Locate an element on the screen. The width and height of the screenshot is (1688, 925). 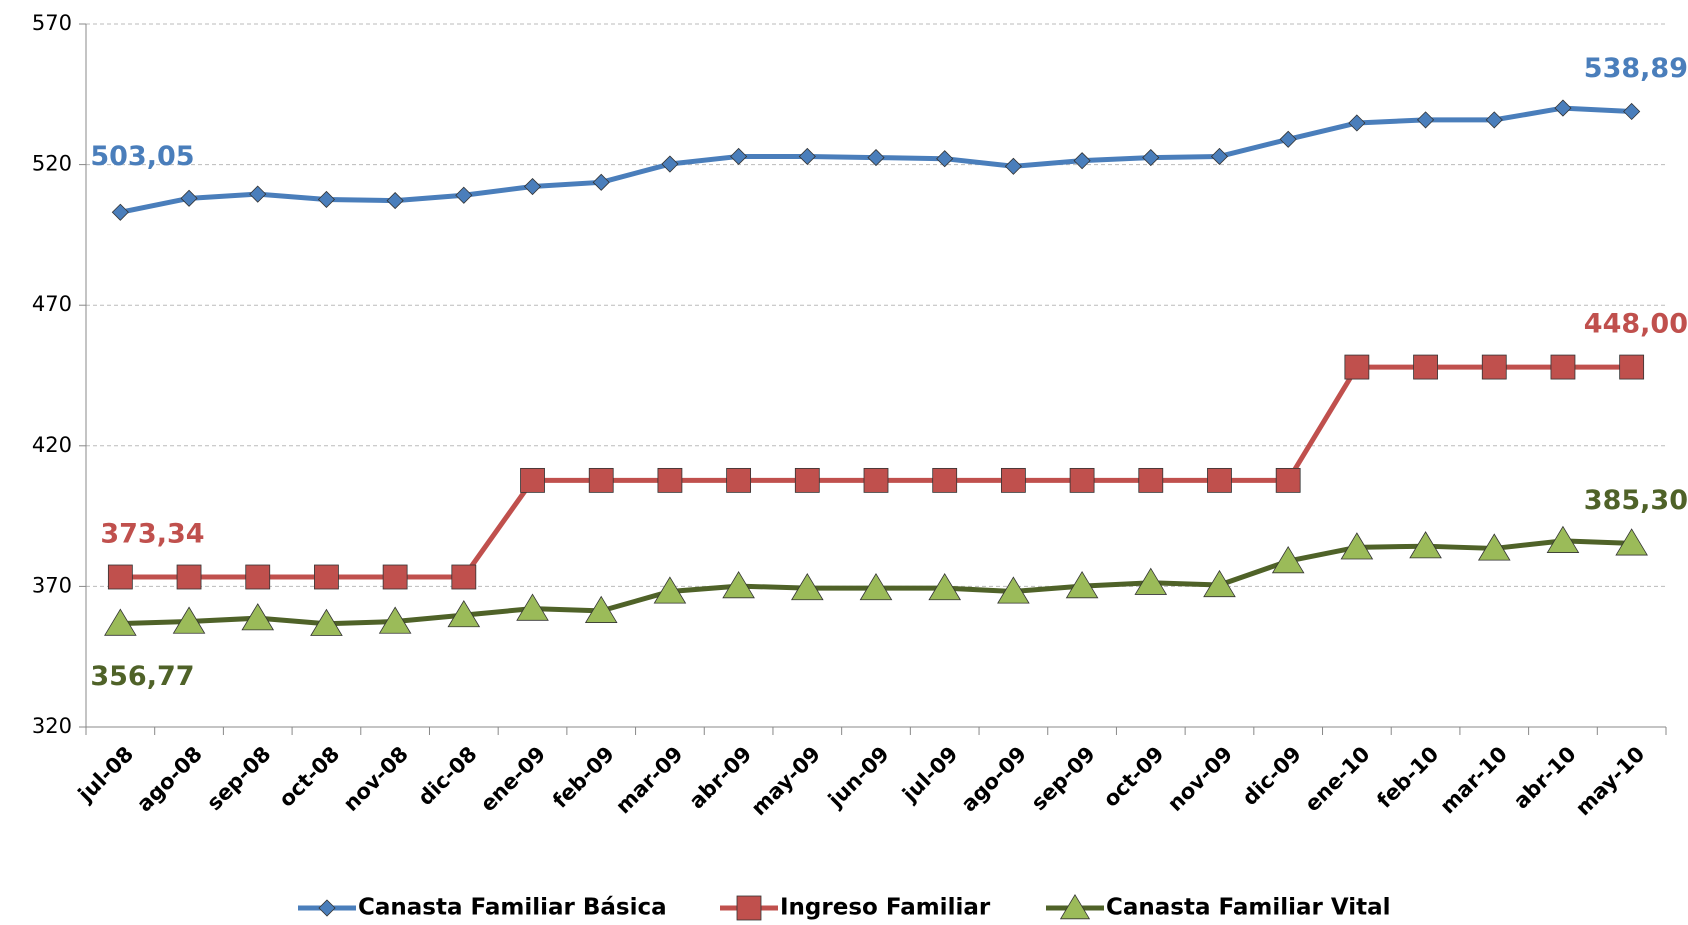
x-tick-label: may-10 is located at coordinates (1610, 781).